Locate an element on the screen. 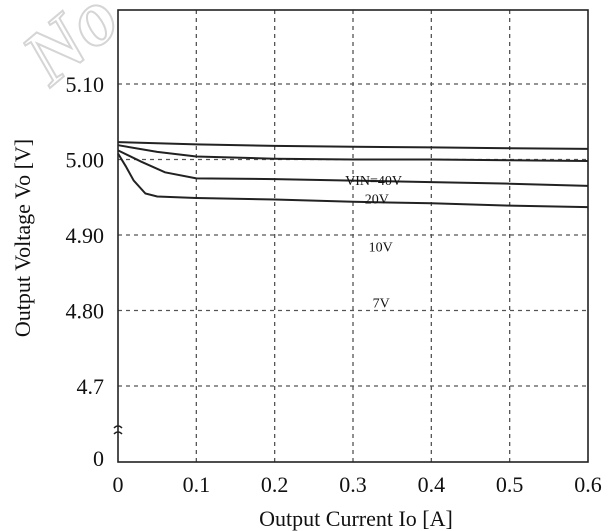 This screenshot has width=608, height=531. y-tick-label: 4.7 is located at coordinates (91, 386).